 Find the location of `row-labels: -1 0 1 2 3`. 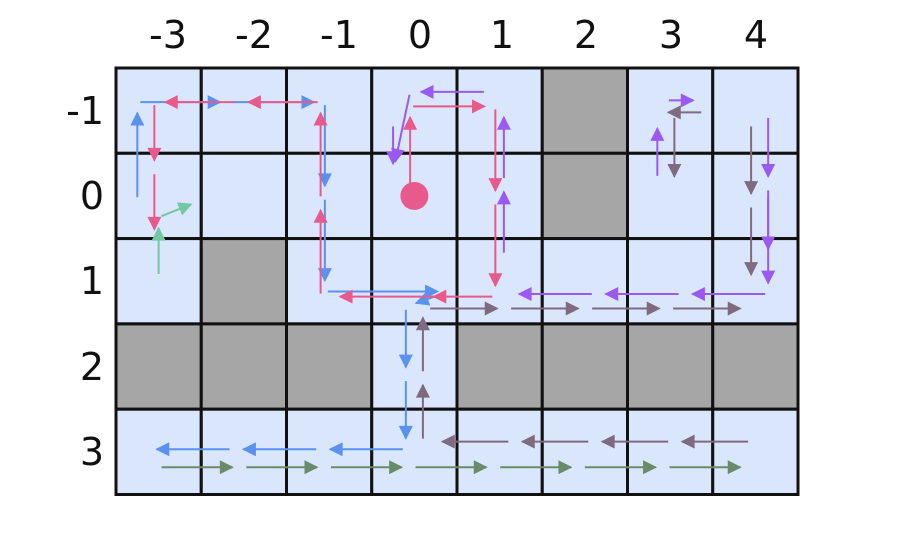

row-labels: -1 0 1 2 3 is located at coordinates (85, 281).